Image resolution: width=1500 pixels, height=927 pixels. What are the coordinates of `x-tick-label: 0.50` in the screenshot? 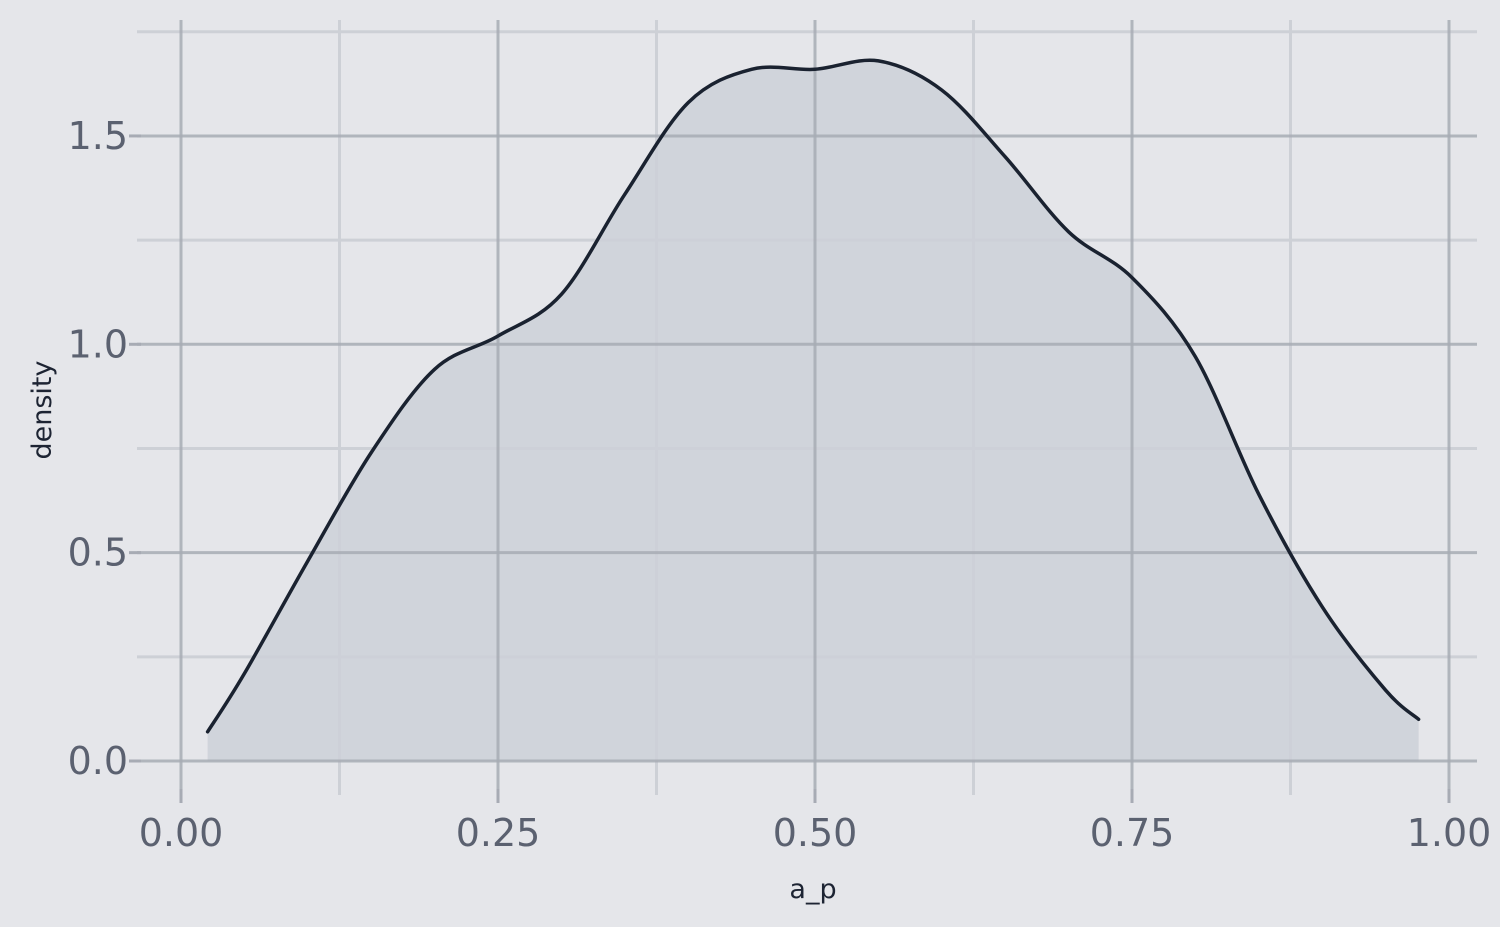 It's located at (815, 833).